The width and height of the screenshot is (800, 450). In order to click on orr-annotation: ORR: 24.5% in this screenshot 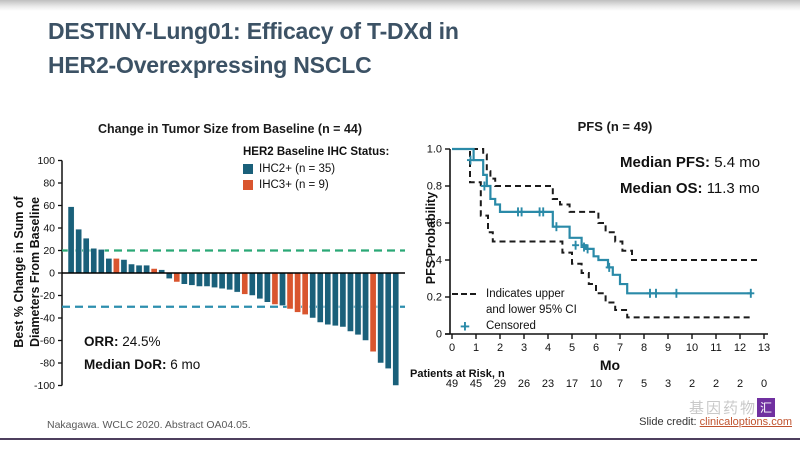, I will do `click(122, 341)`.